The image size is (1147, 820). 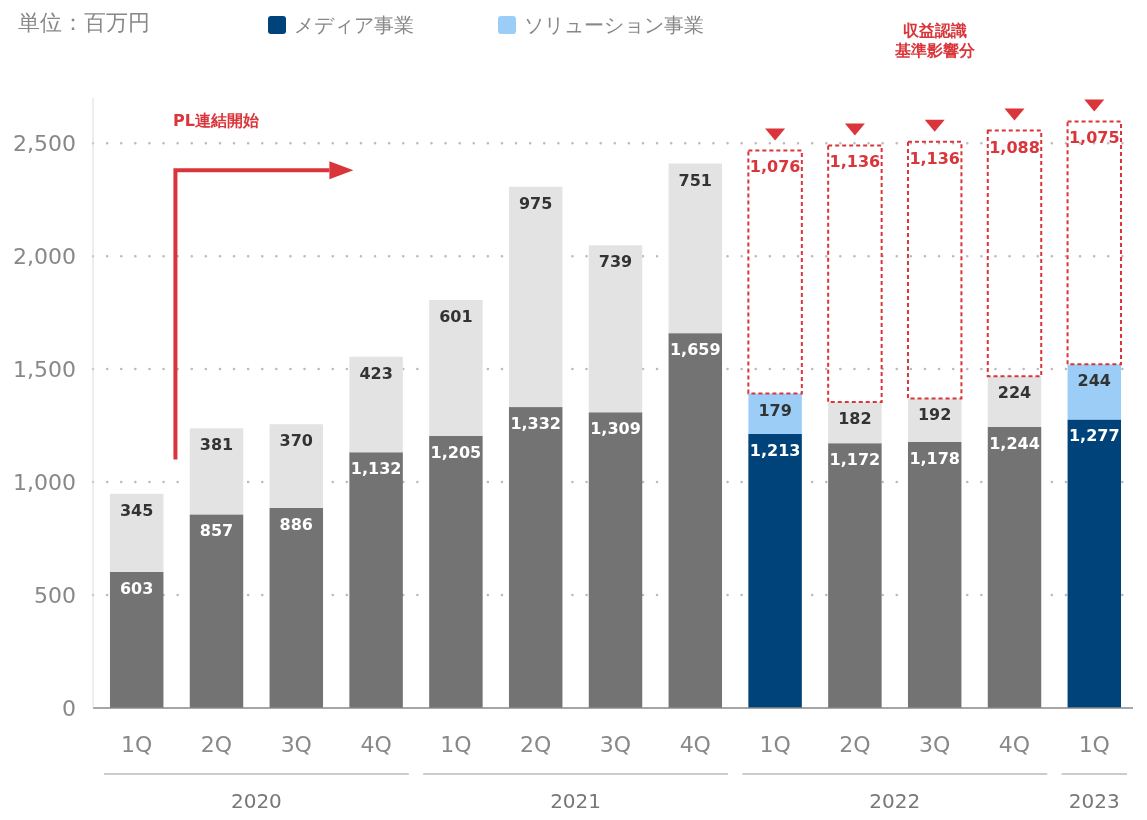 What do you see at coordinates (137, 510) in the screenshot?
I see `data-label: 345` at bounding box center [137, 510].